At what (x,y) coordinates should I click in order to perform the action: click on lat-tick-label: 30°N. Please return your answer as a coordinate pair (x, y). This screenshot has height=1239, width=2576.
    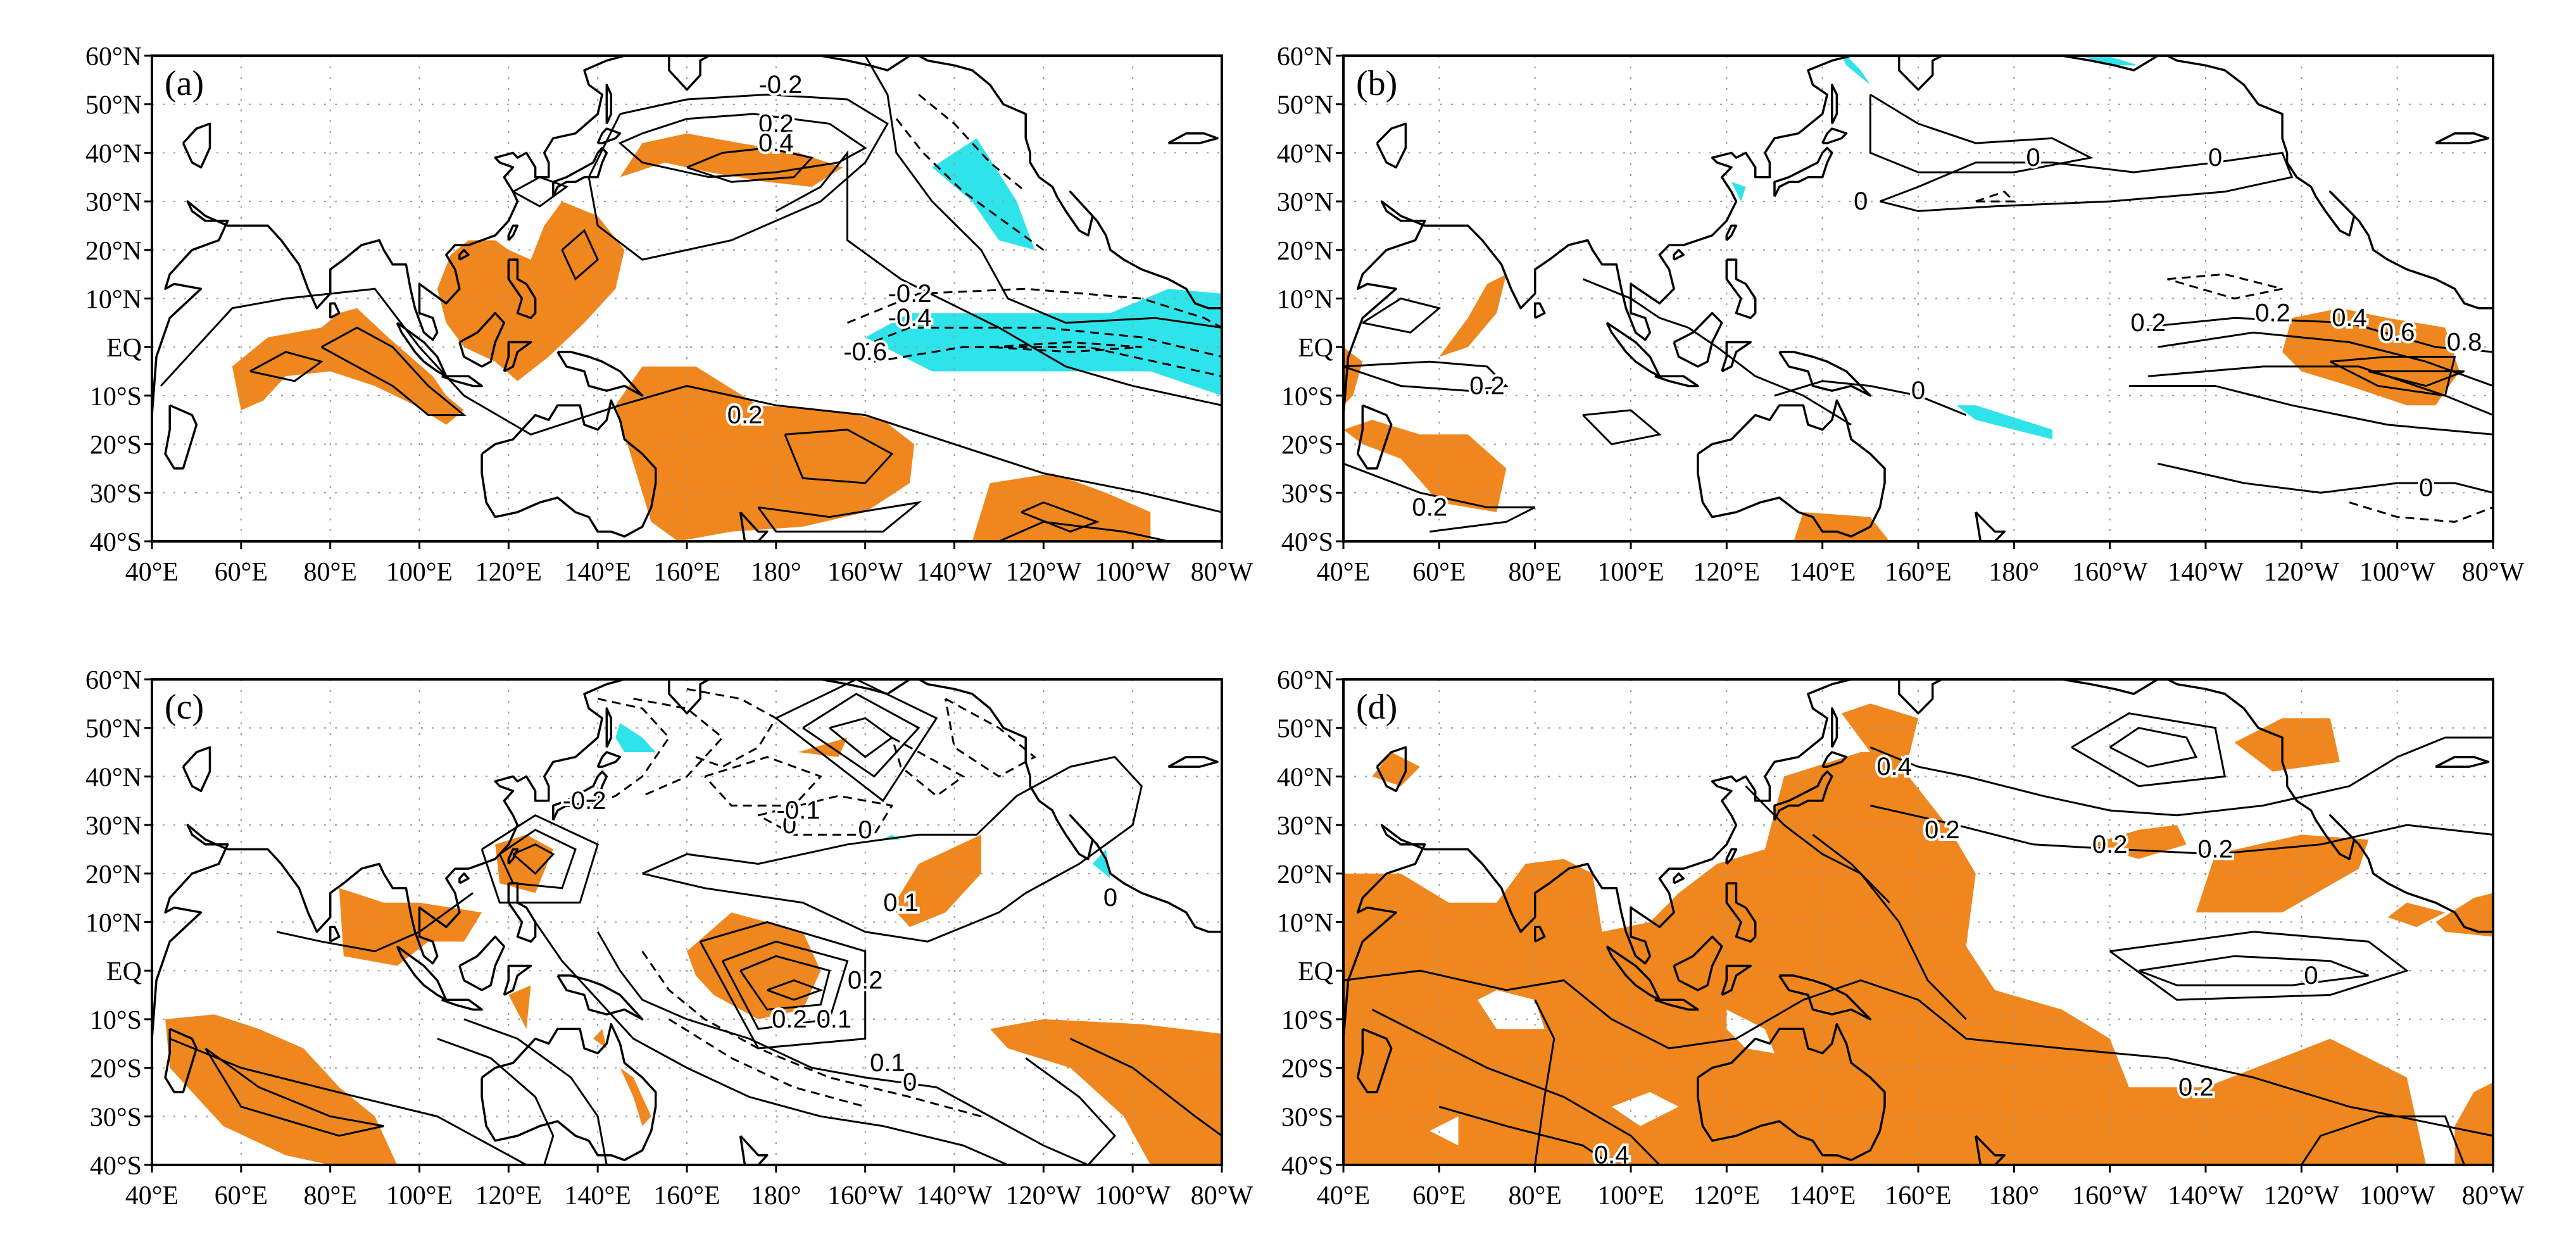
    Looking at the image, I should click on (1305, 827).